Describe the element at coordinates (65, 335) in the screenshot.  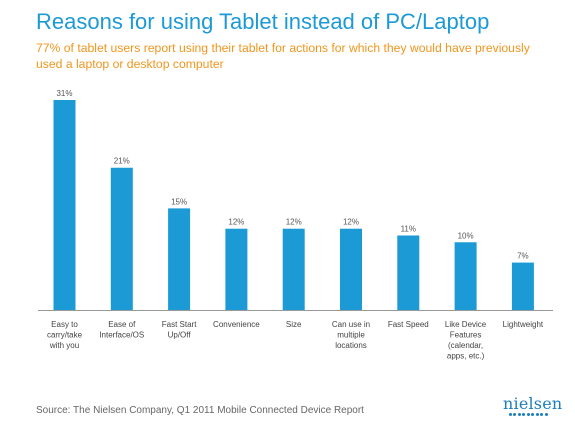
I see `category-label: Easy to carry/take with you` at that location.